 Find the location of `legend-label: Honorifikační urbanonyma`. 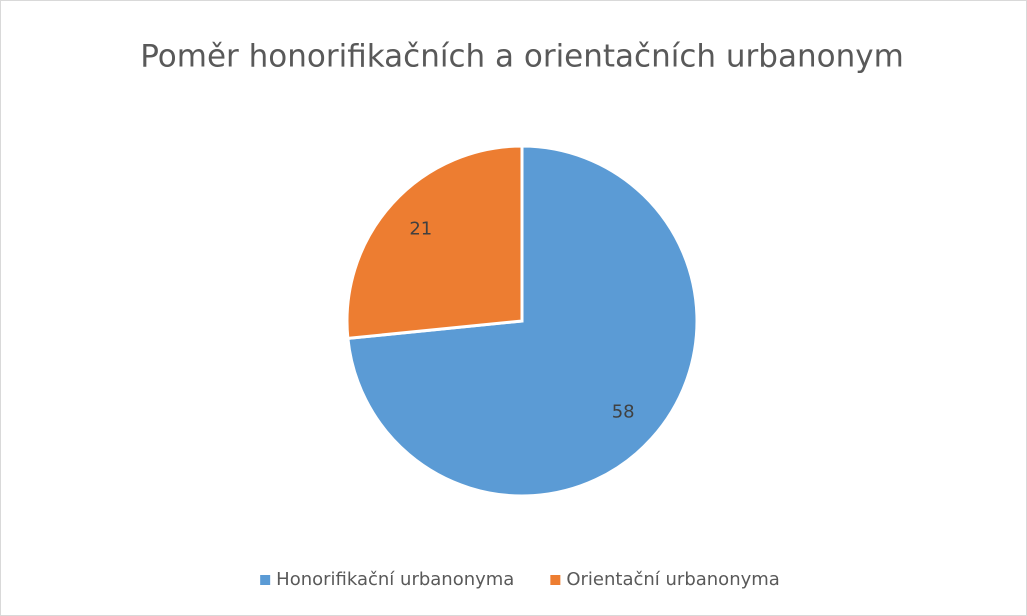

legend-label: Honorifikační urbanonyma is located at coordinates (395, 579).